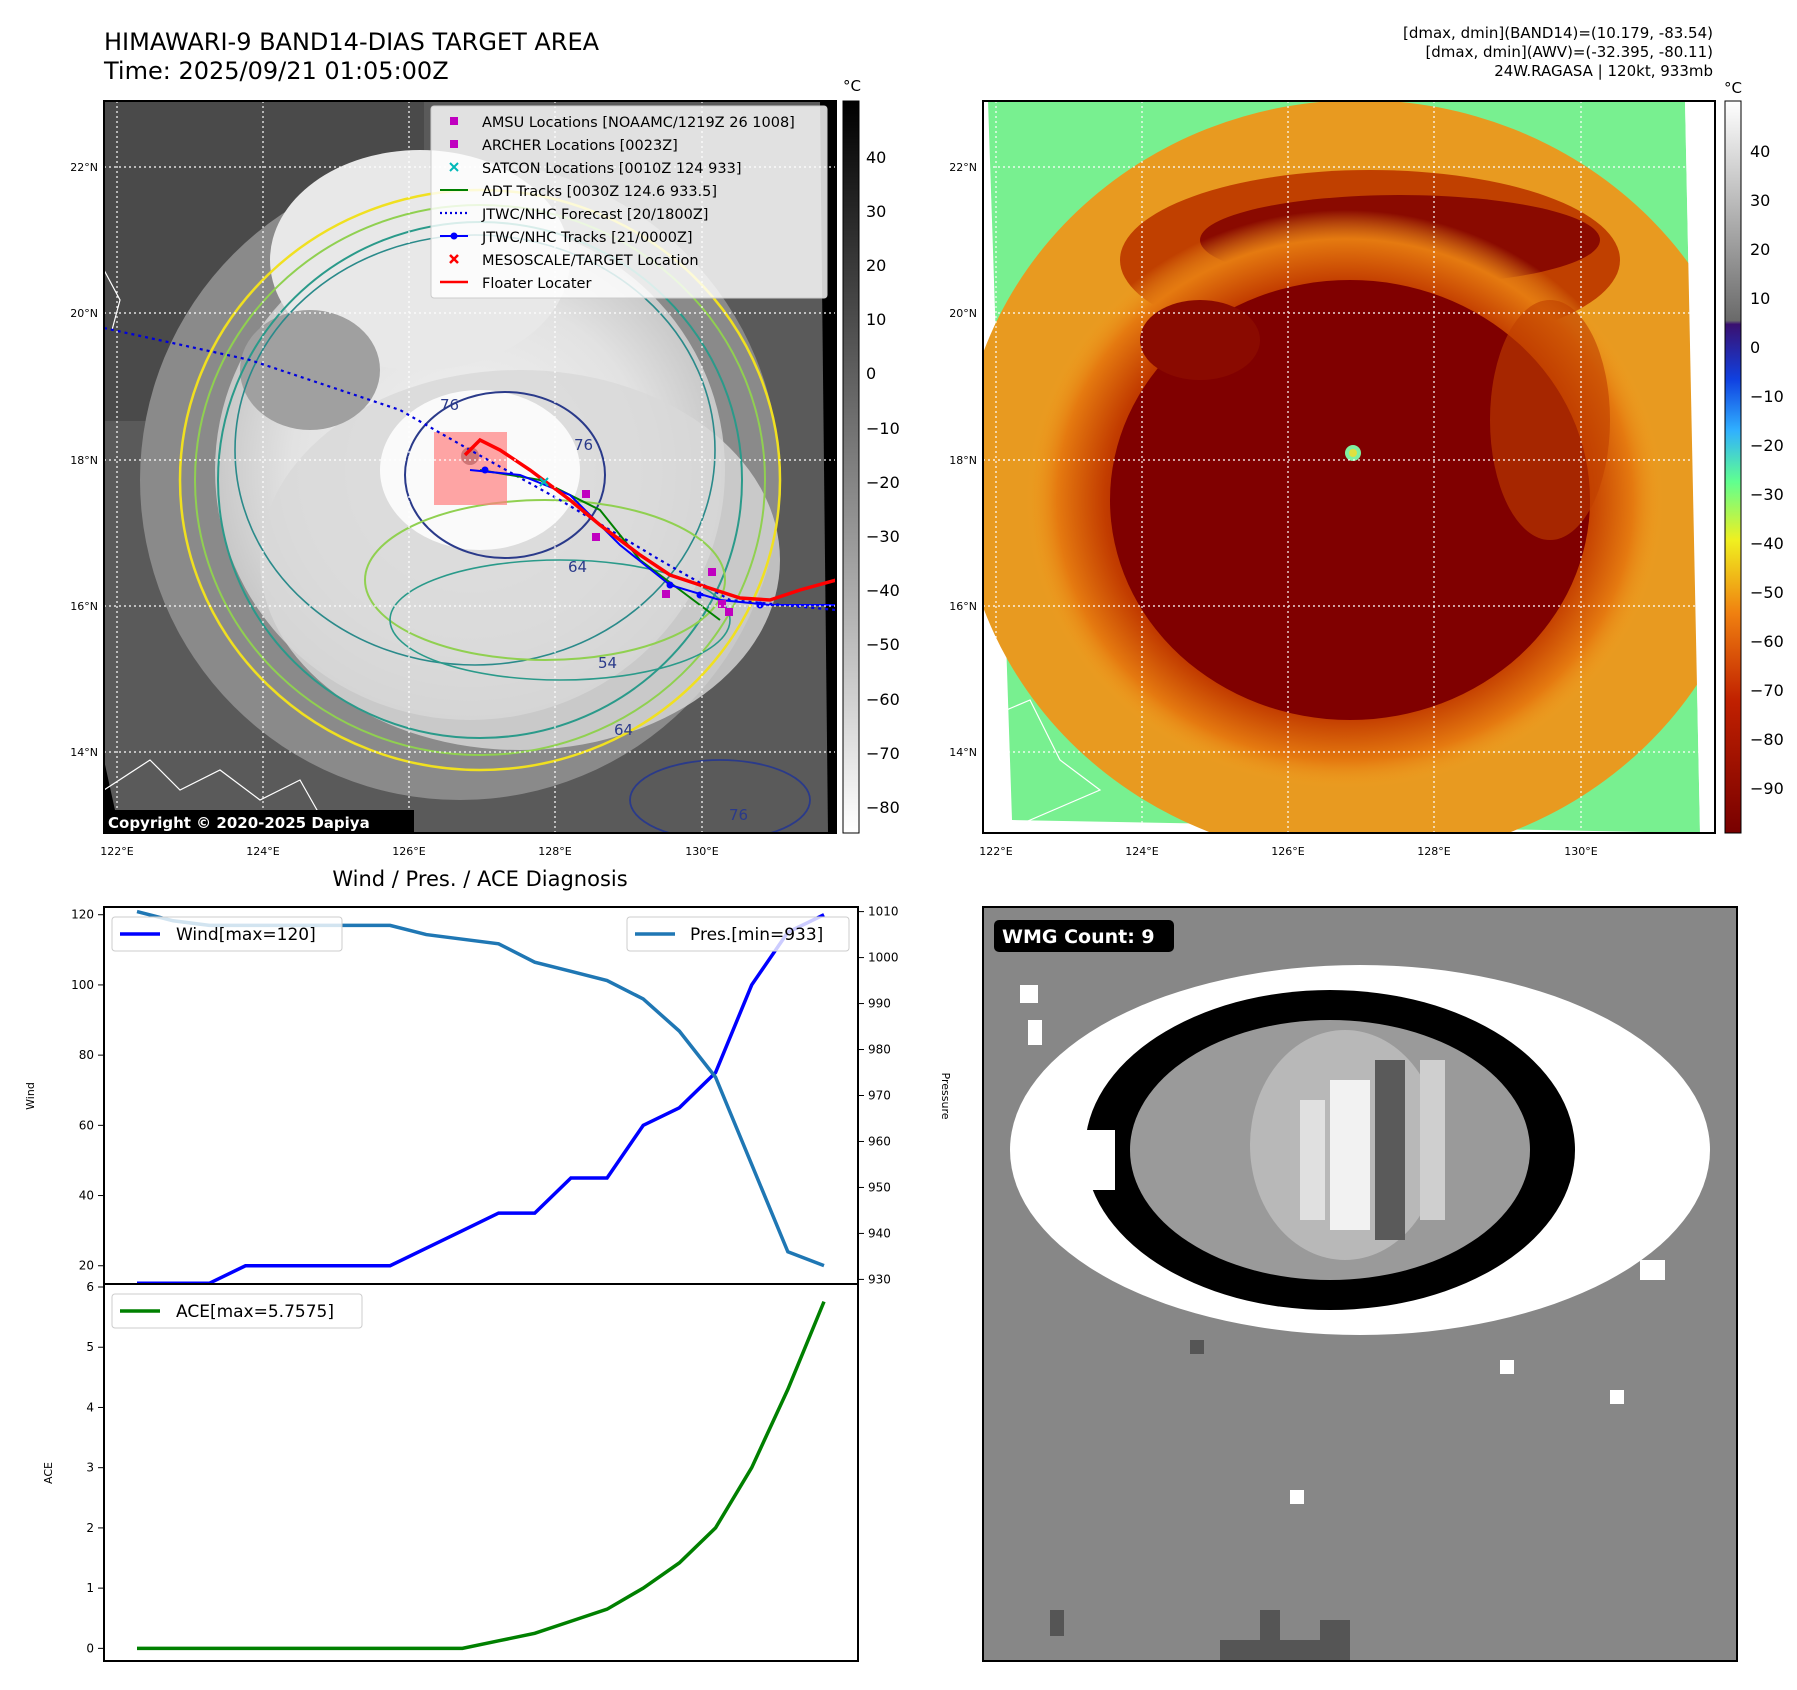 The width and height of the screenshot is (1797, 1690). I want to click on legend-label: Floater Locater, so click(536, 284).